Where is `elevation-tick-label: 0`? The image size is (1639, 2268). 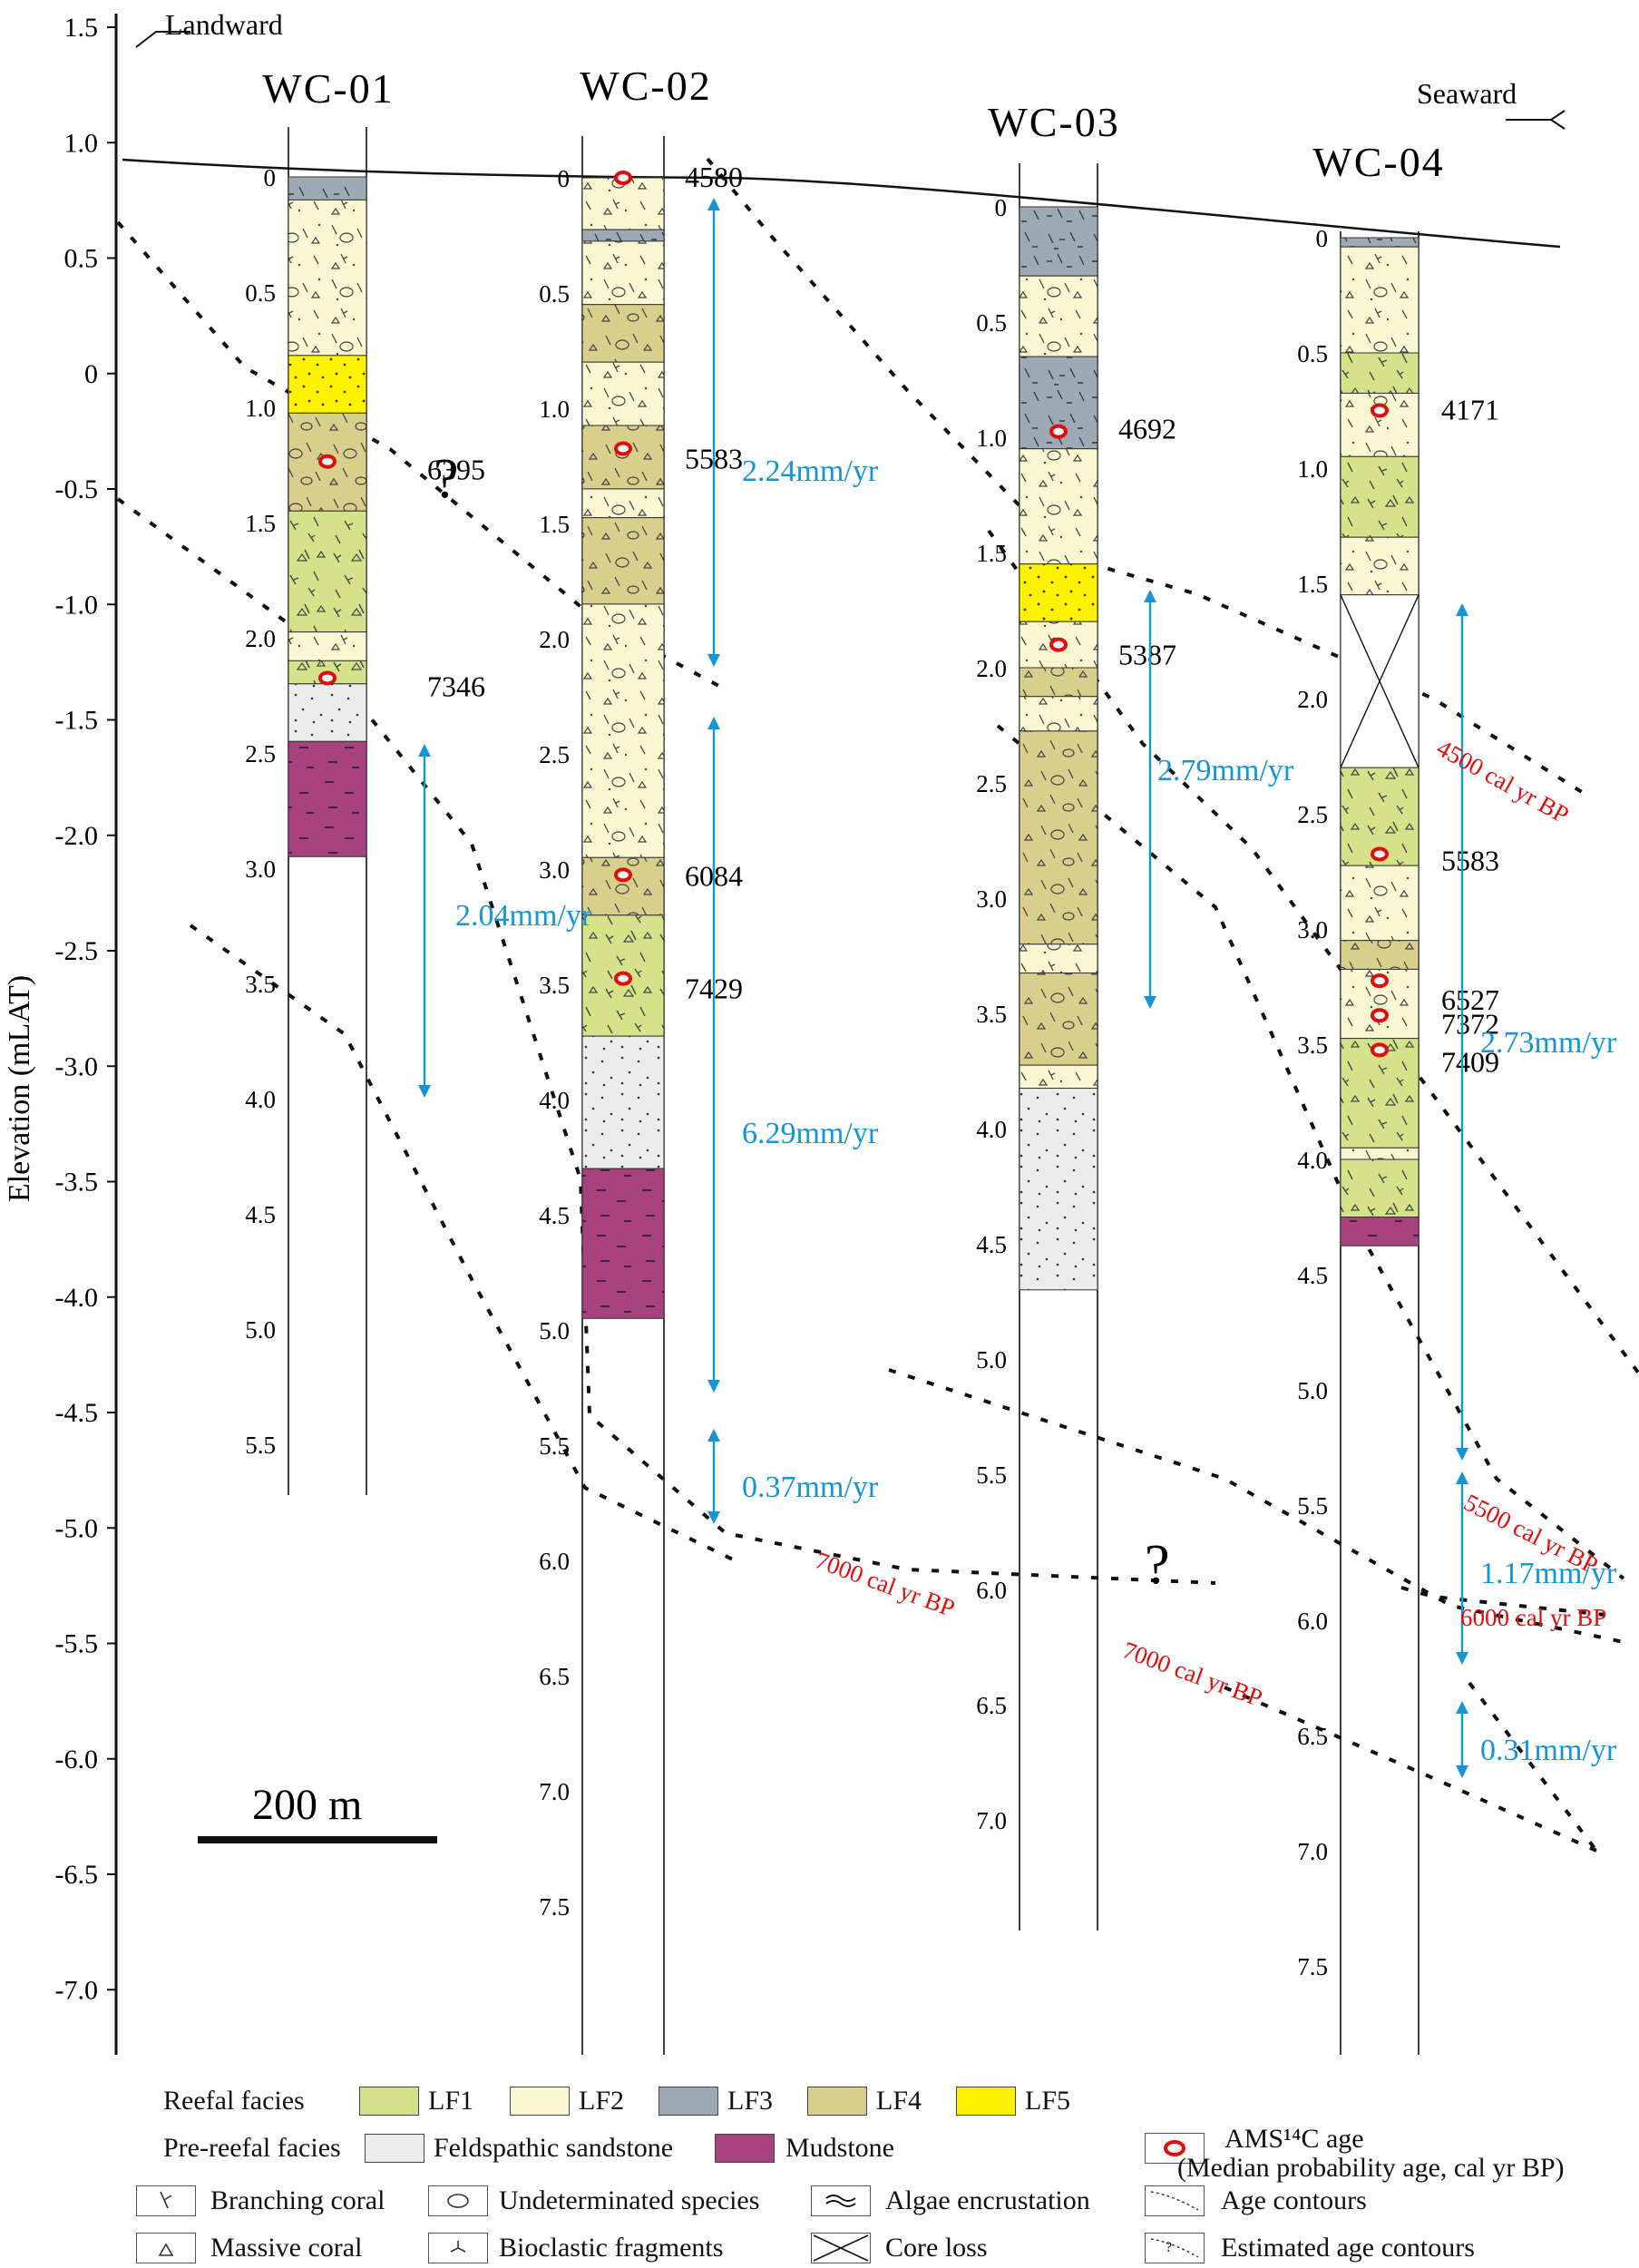 elevation-tick-label: 0 is located at coordinates (91, 374).